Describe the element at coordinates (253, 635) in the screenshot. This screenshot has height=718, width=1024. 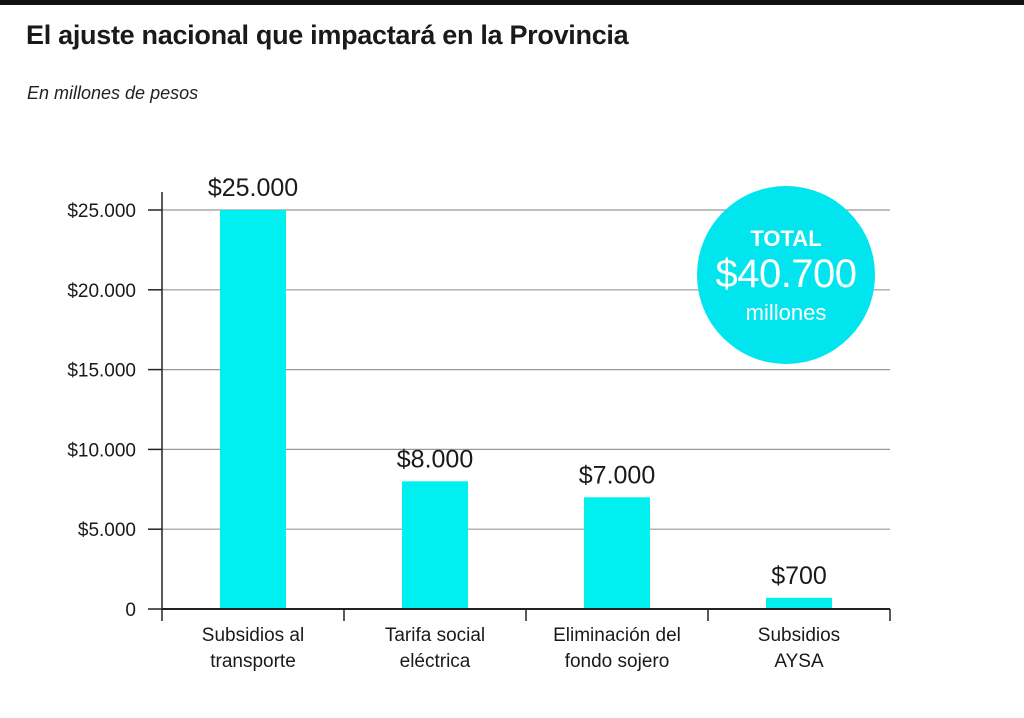
I see `x-category-label: Subsidios al` at that location.